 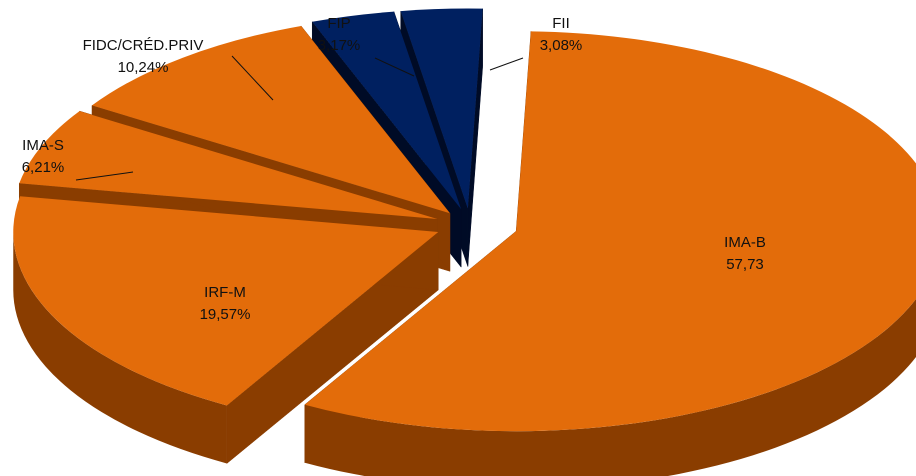 I want to click on leader-lines, so click(x=299, y=118).